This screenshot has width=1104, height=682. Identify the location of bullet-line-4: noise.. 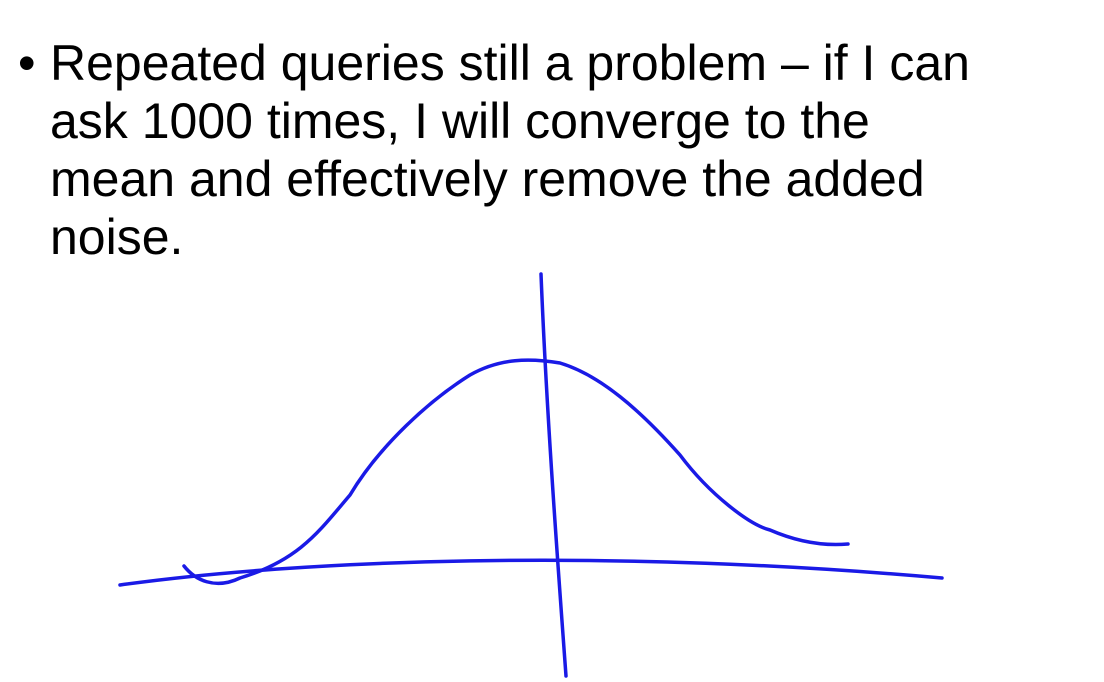
(117, 237).